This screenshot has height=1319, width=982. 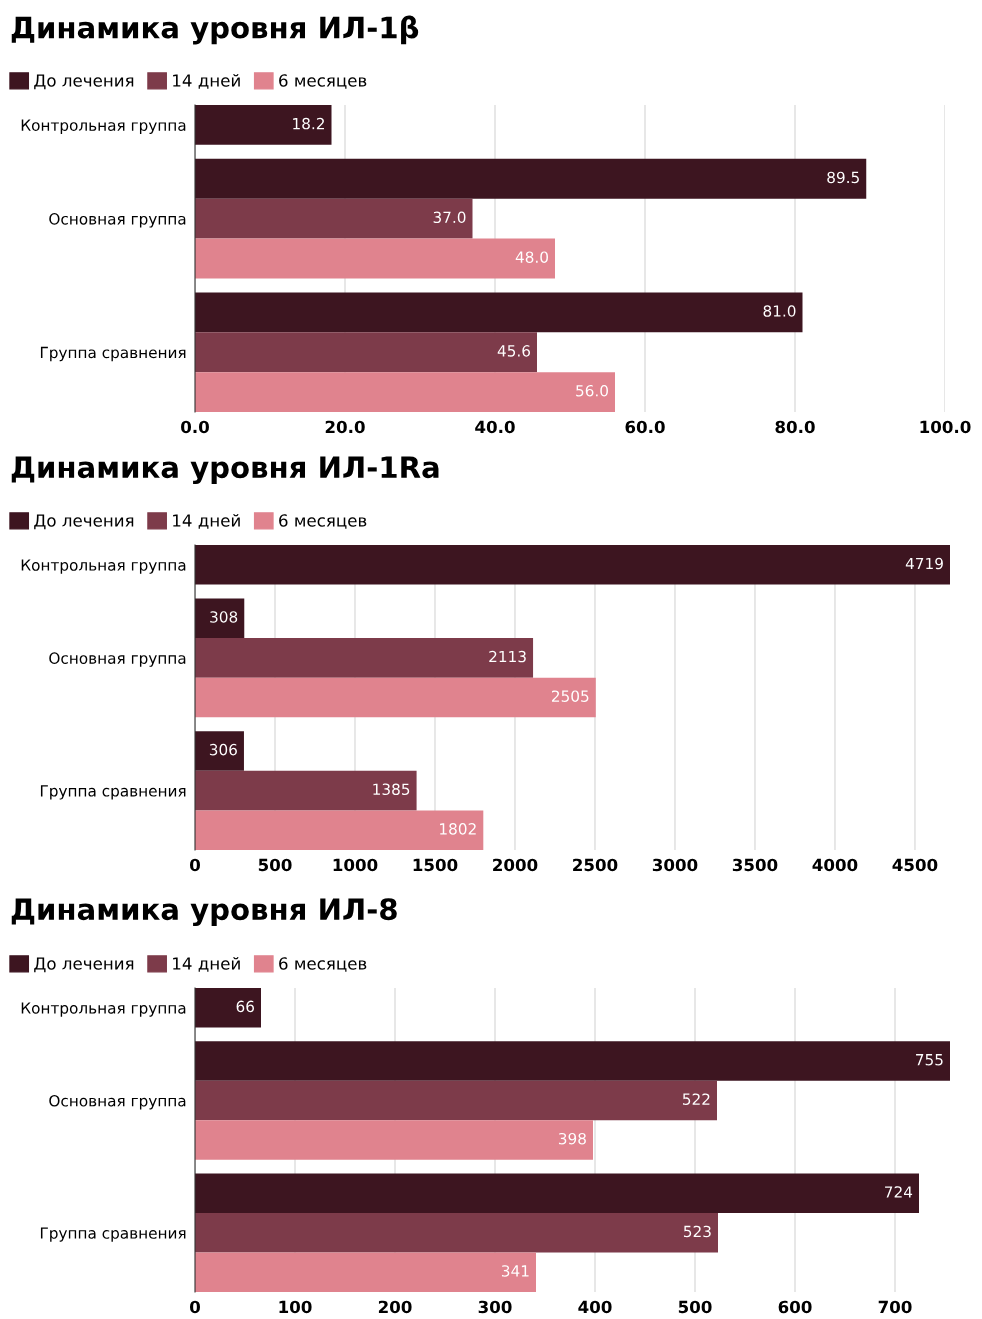 What do you see at coordinates (675, 865) in the screenshot?
I see `x-tick-label: 3000` at bounding box center [675, 865].